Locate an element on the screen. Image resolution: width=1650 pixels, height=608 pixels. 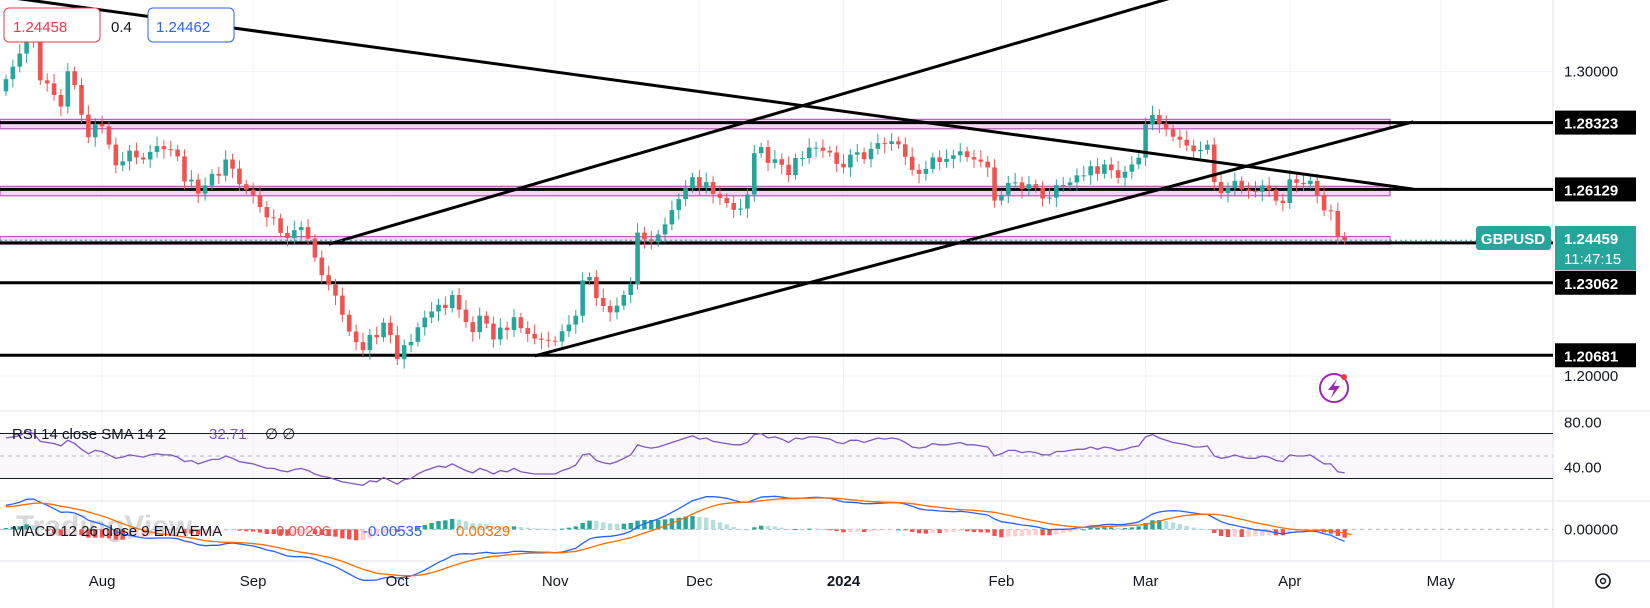
rsi-tick-label: 80.00 is located at coordinates (1583, 422).